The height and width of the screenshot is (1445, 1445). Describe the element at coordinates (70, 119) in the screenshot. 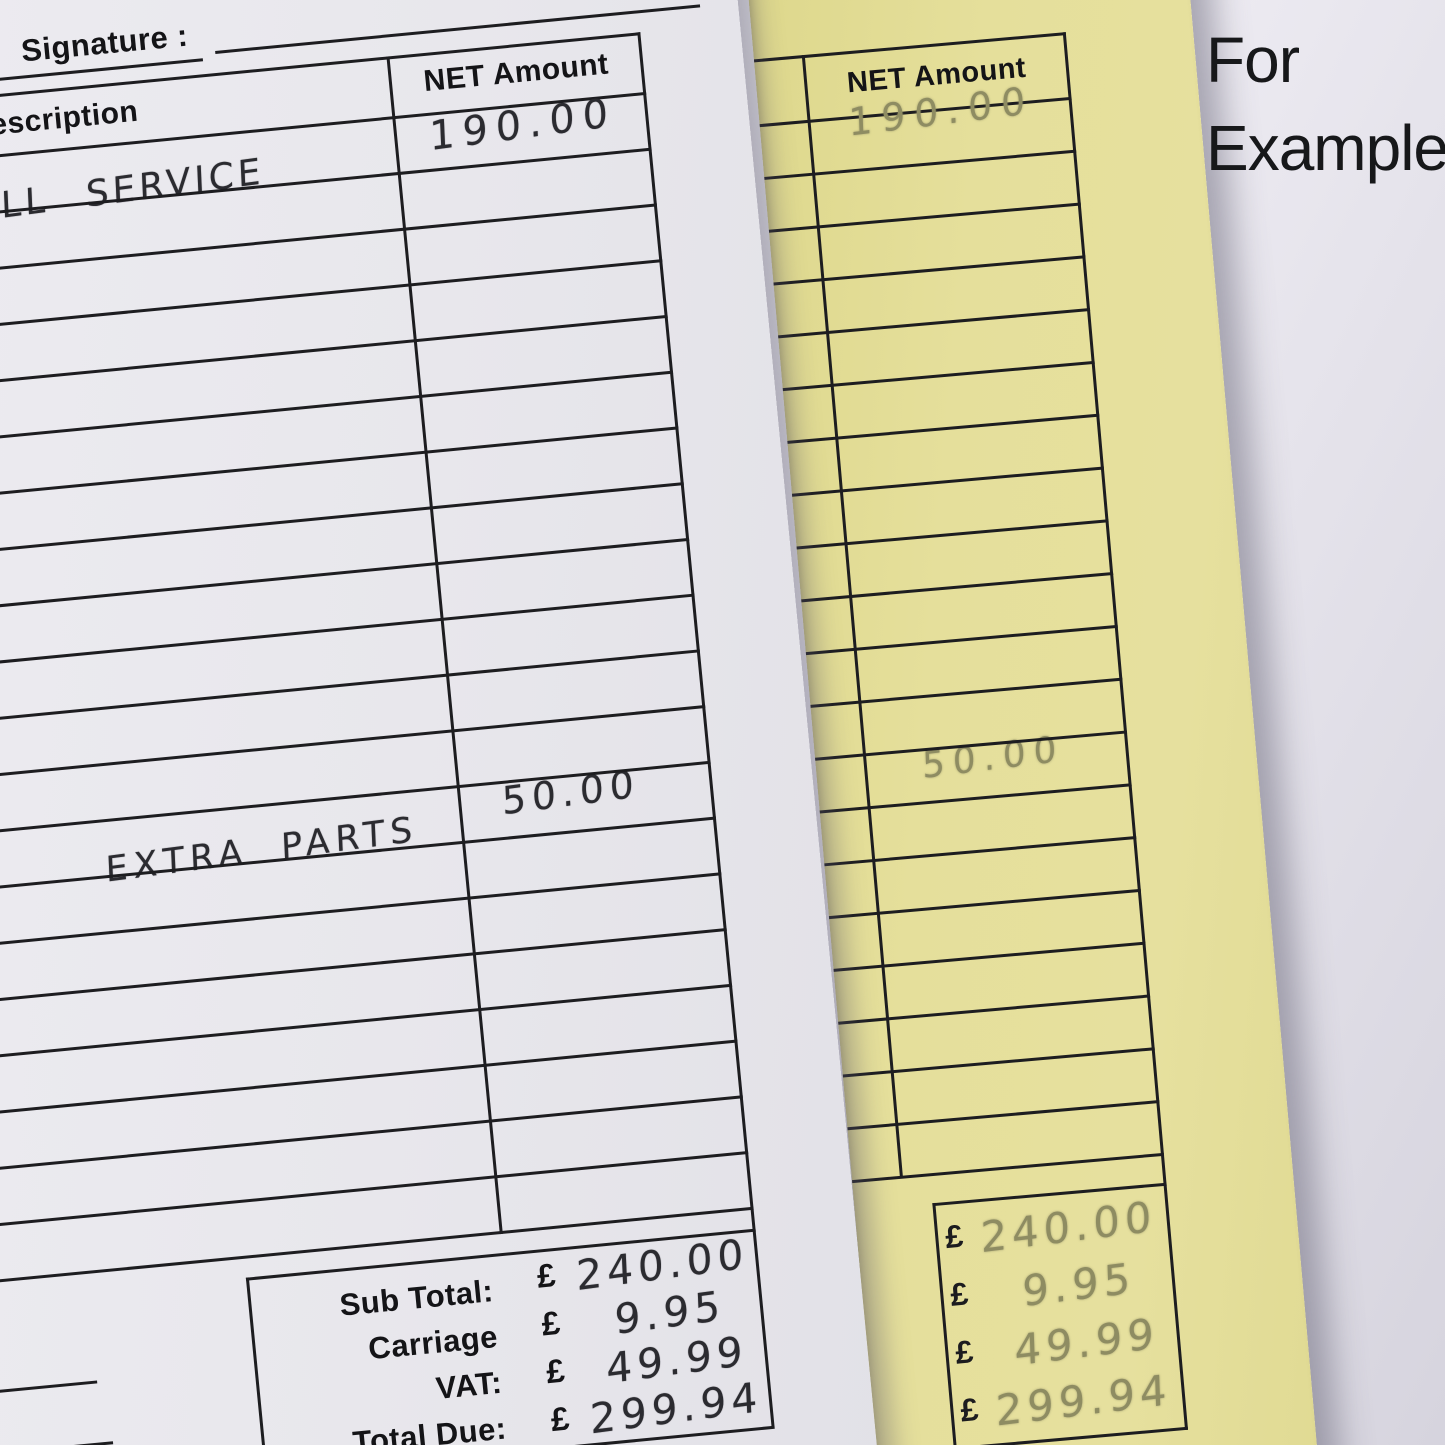

I see `description-column-header: Description` at that location.